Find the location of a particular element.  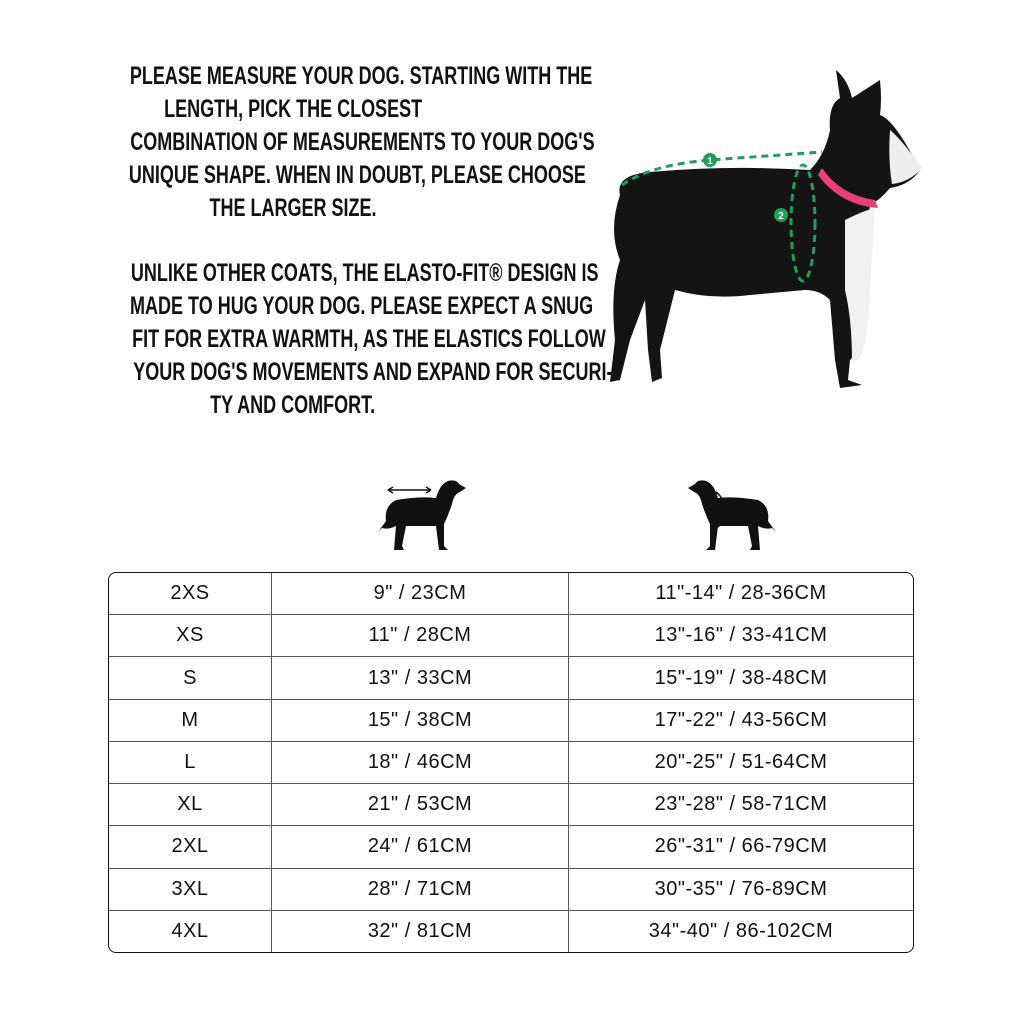

intro-line: TY AND COMFORT. is located at coordinates (293, 405).